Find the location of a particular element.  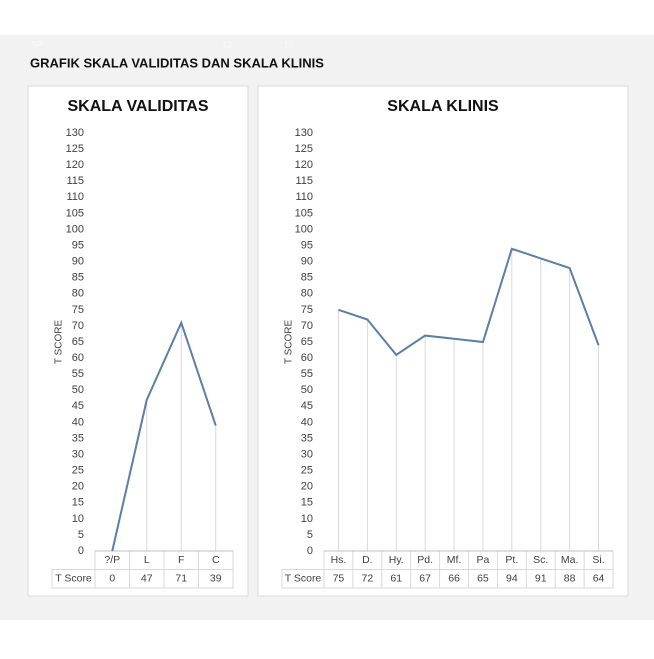

faint-cell: 18 is located at coordinates (289, 44).